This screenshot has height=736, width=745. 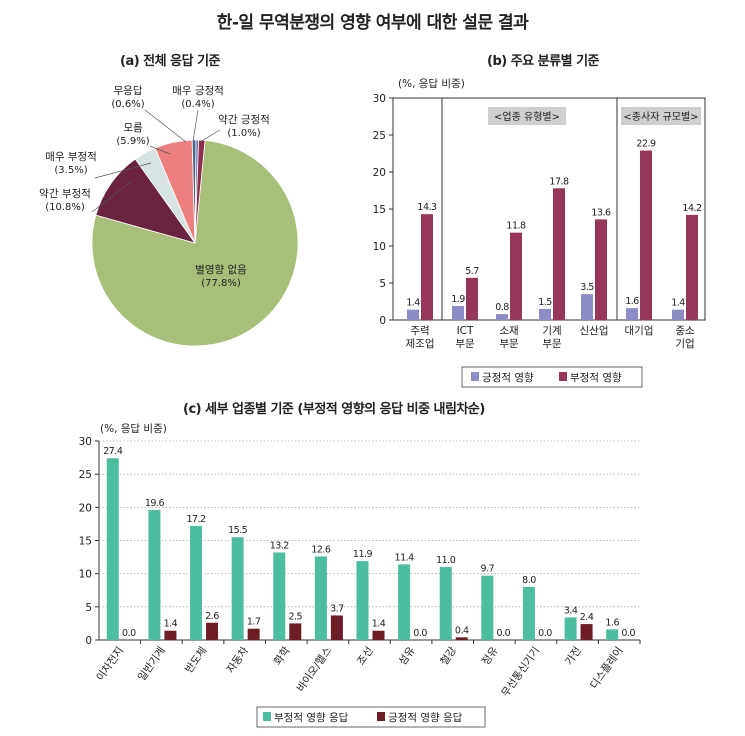 I want to click on x-tick-label: 화학, so click(x=282, y=656).